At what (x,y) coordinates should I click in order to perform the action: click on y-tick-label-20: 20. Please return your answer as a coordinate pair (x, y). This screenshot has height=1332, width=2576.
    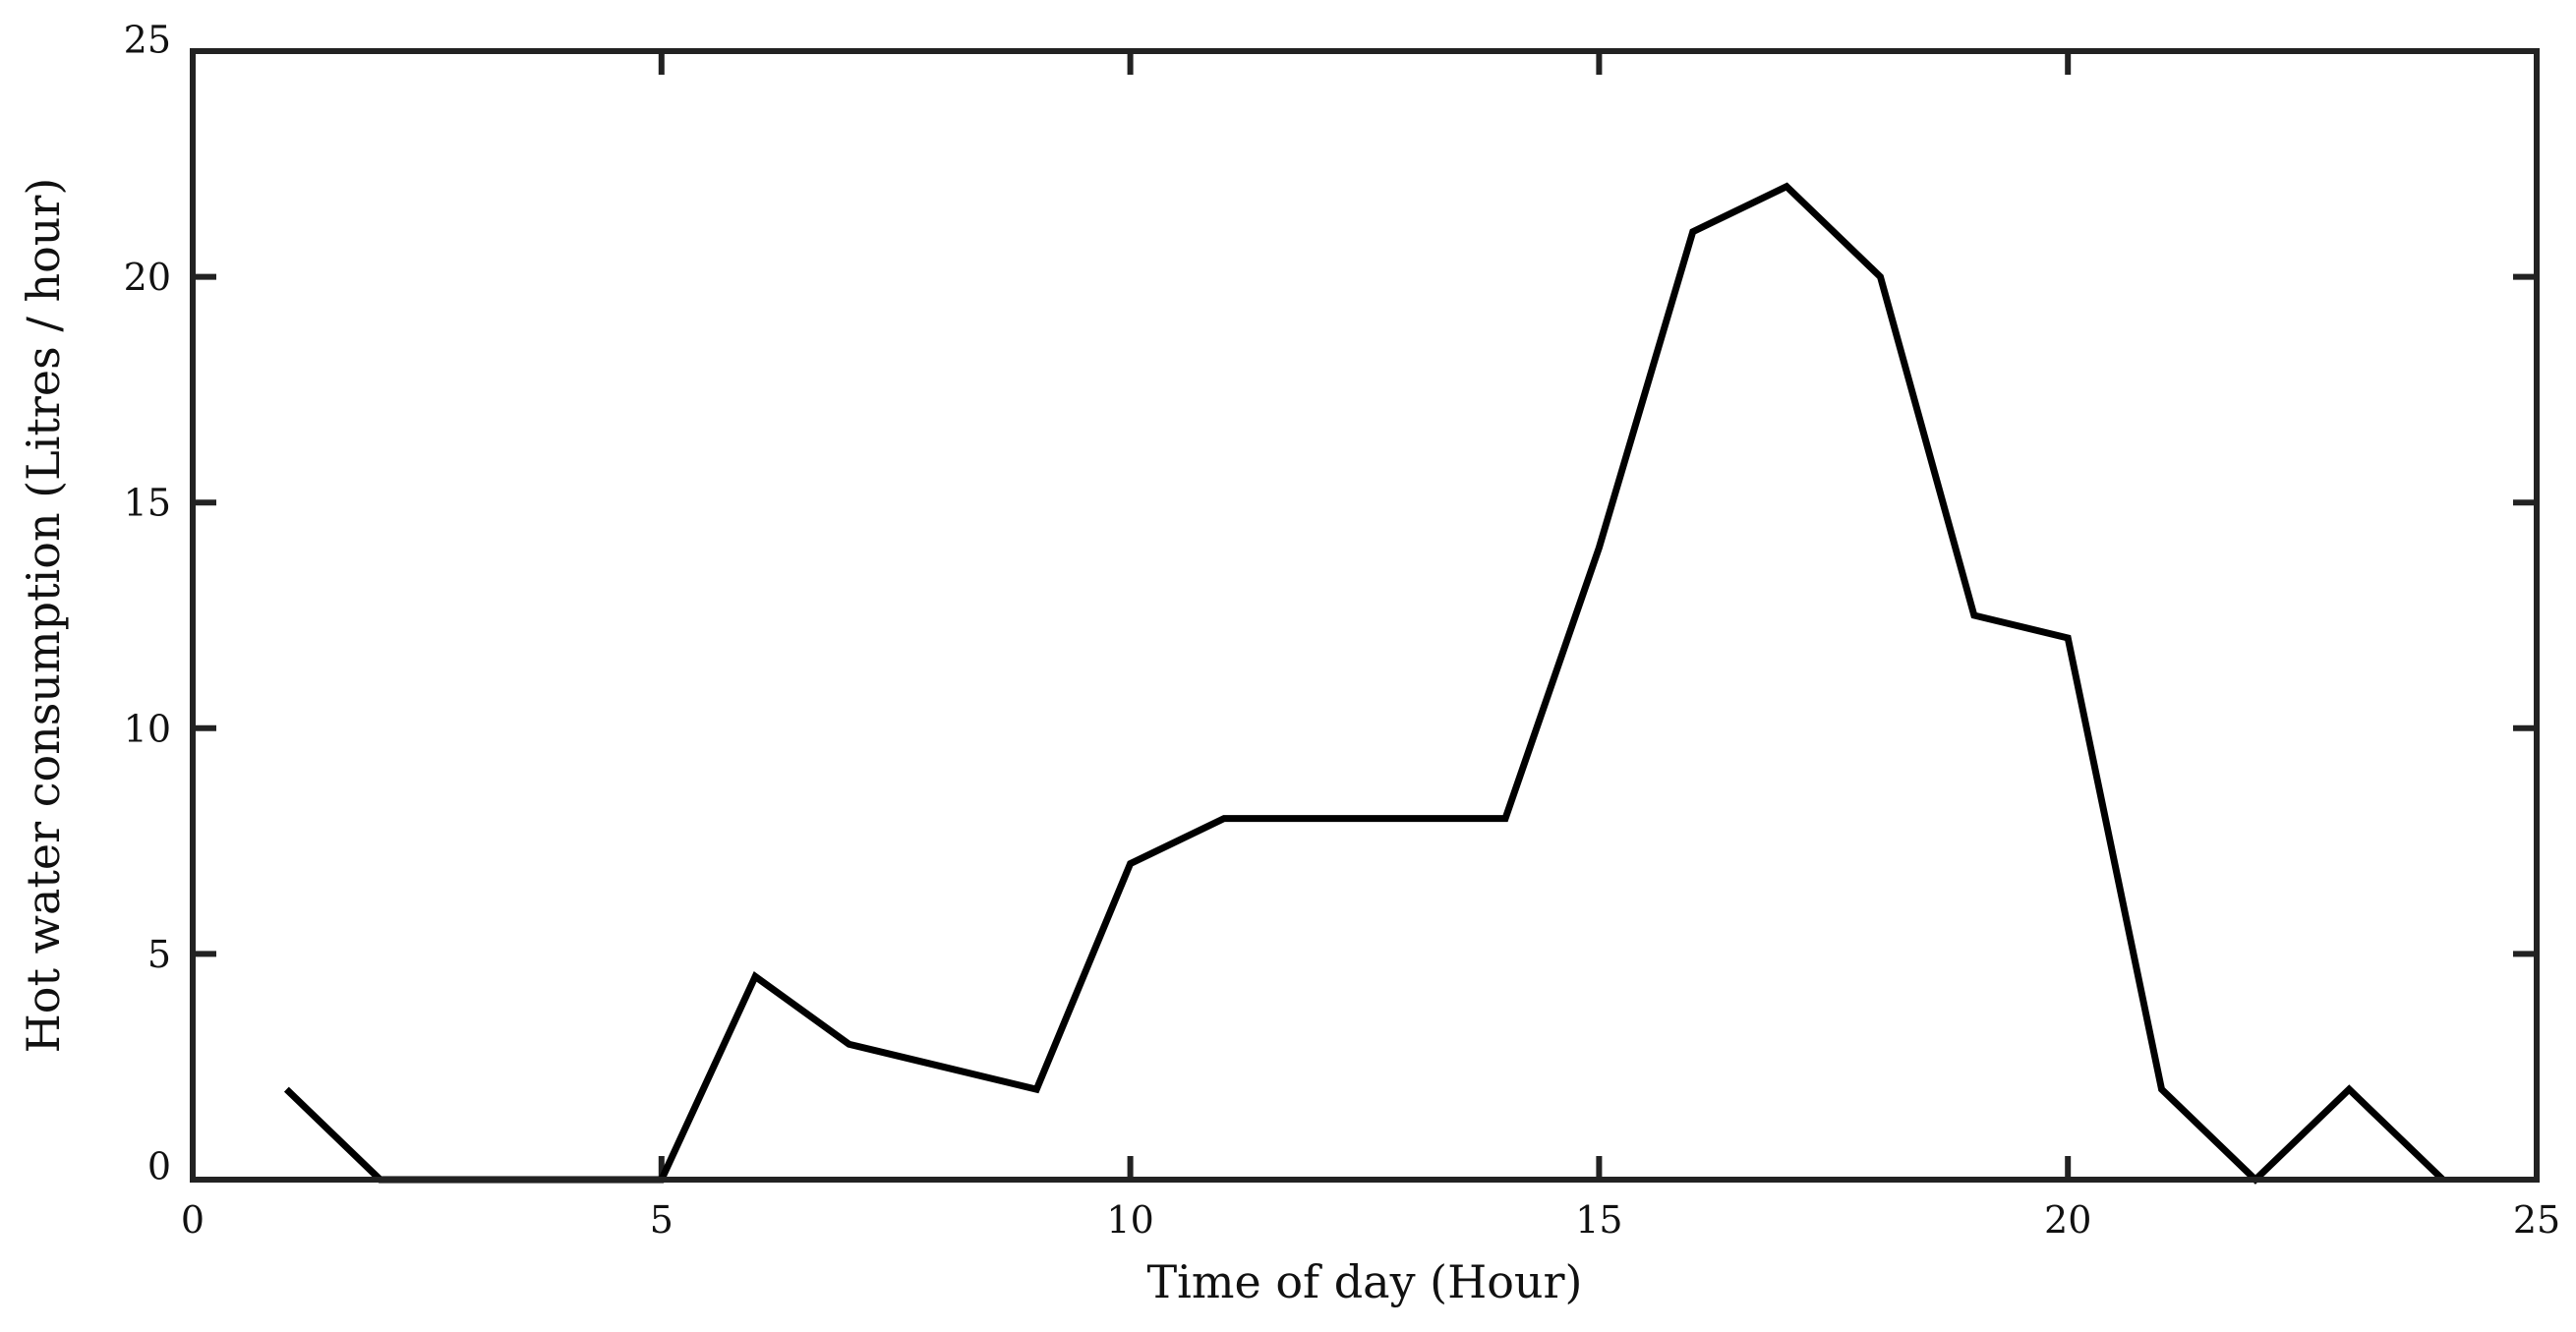
    Looking at the image, I should click on (147, 277).